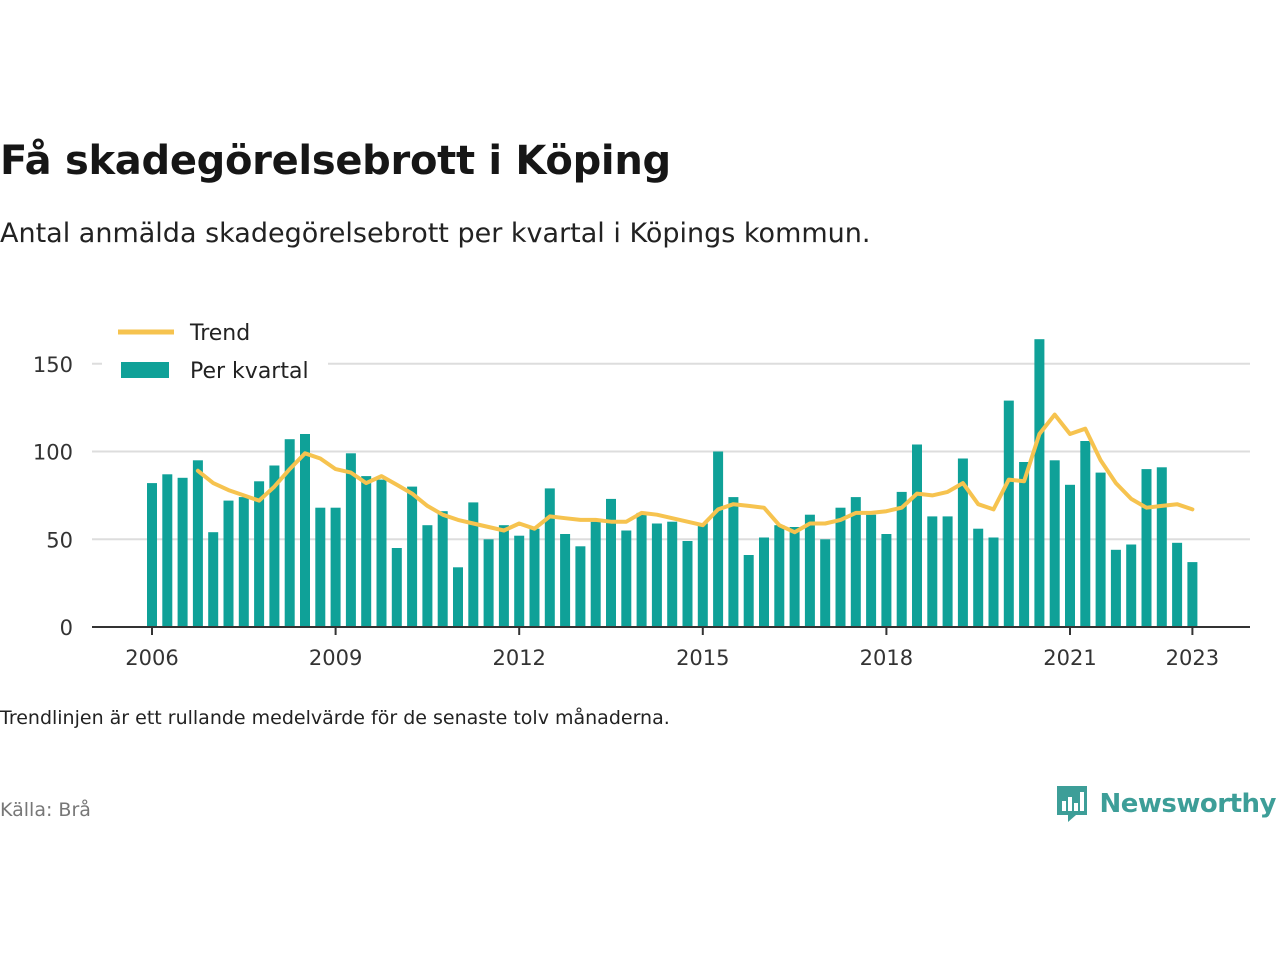  What do you see at coordinates (249, 371) in the screenshot?
I see `legend-bar-label: Per kvartal` at bounding box center [249, 371].